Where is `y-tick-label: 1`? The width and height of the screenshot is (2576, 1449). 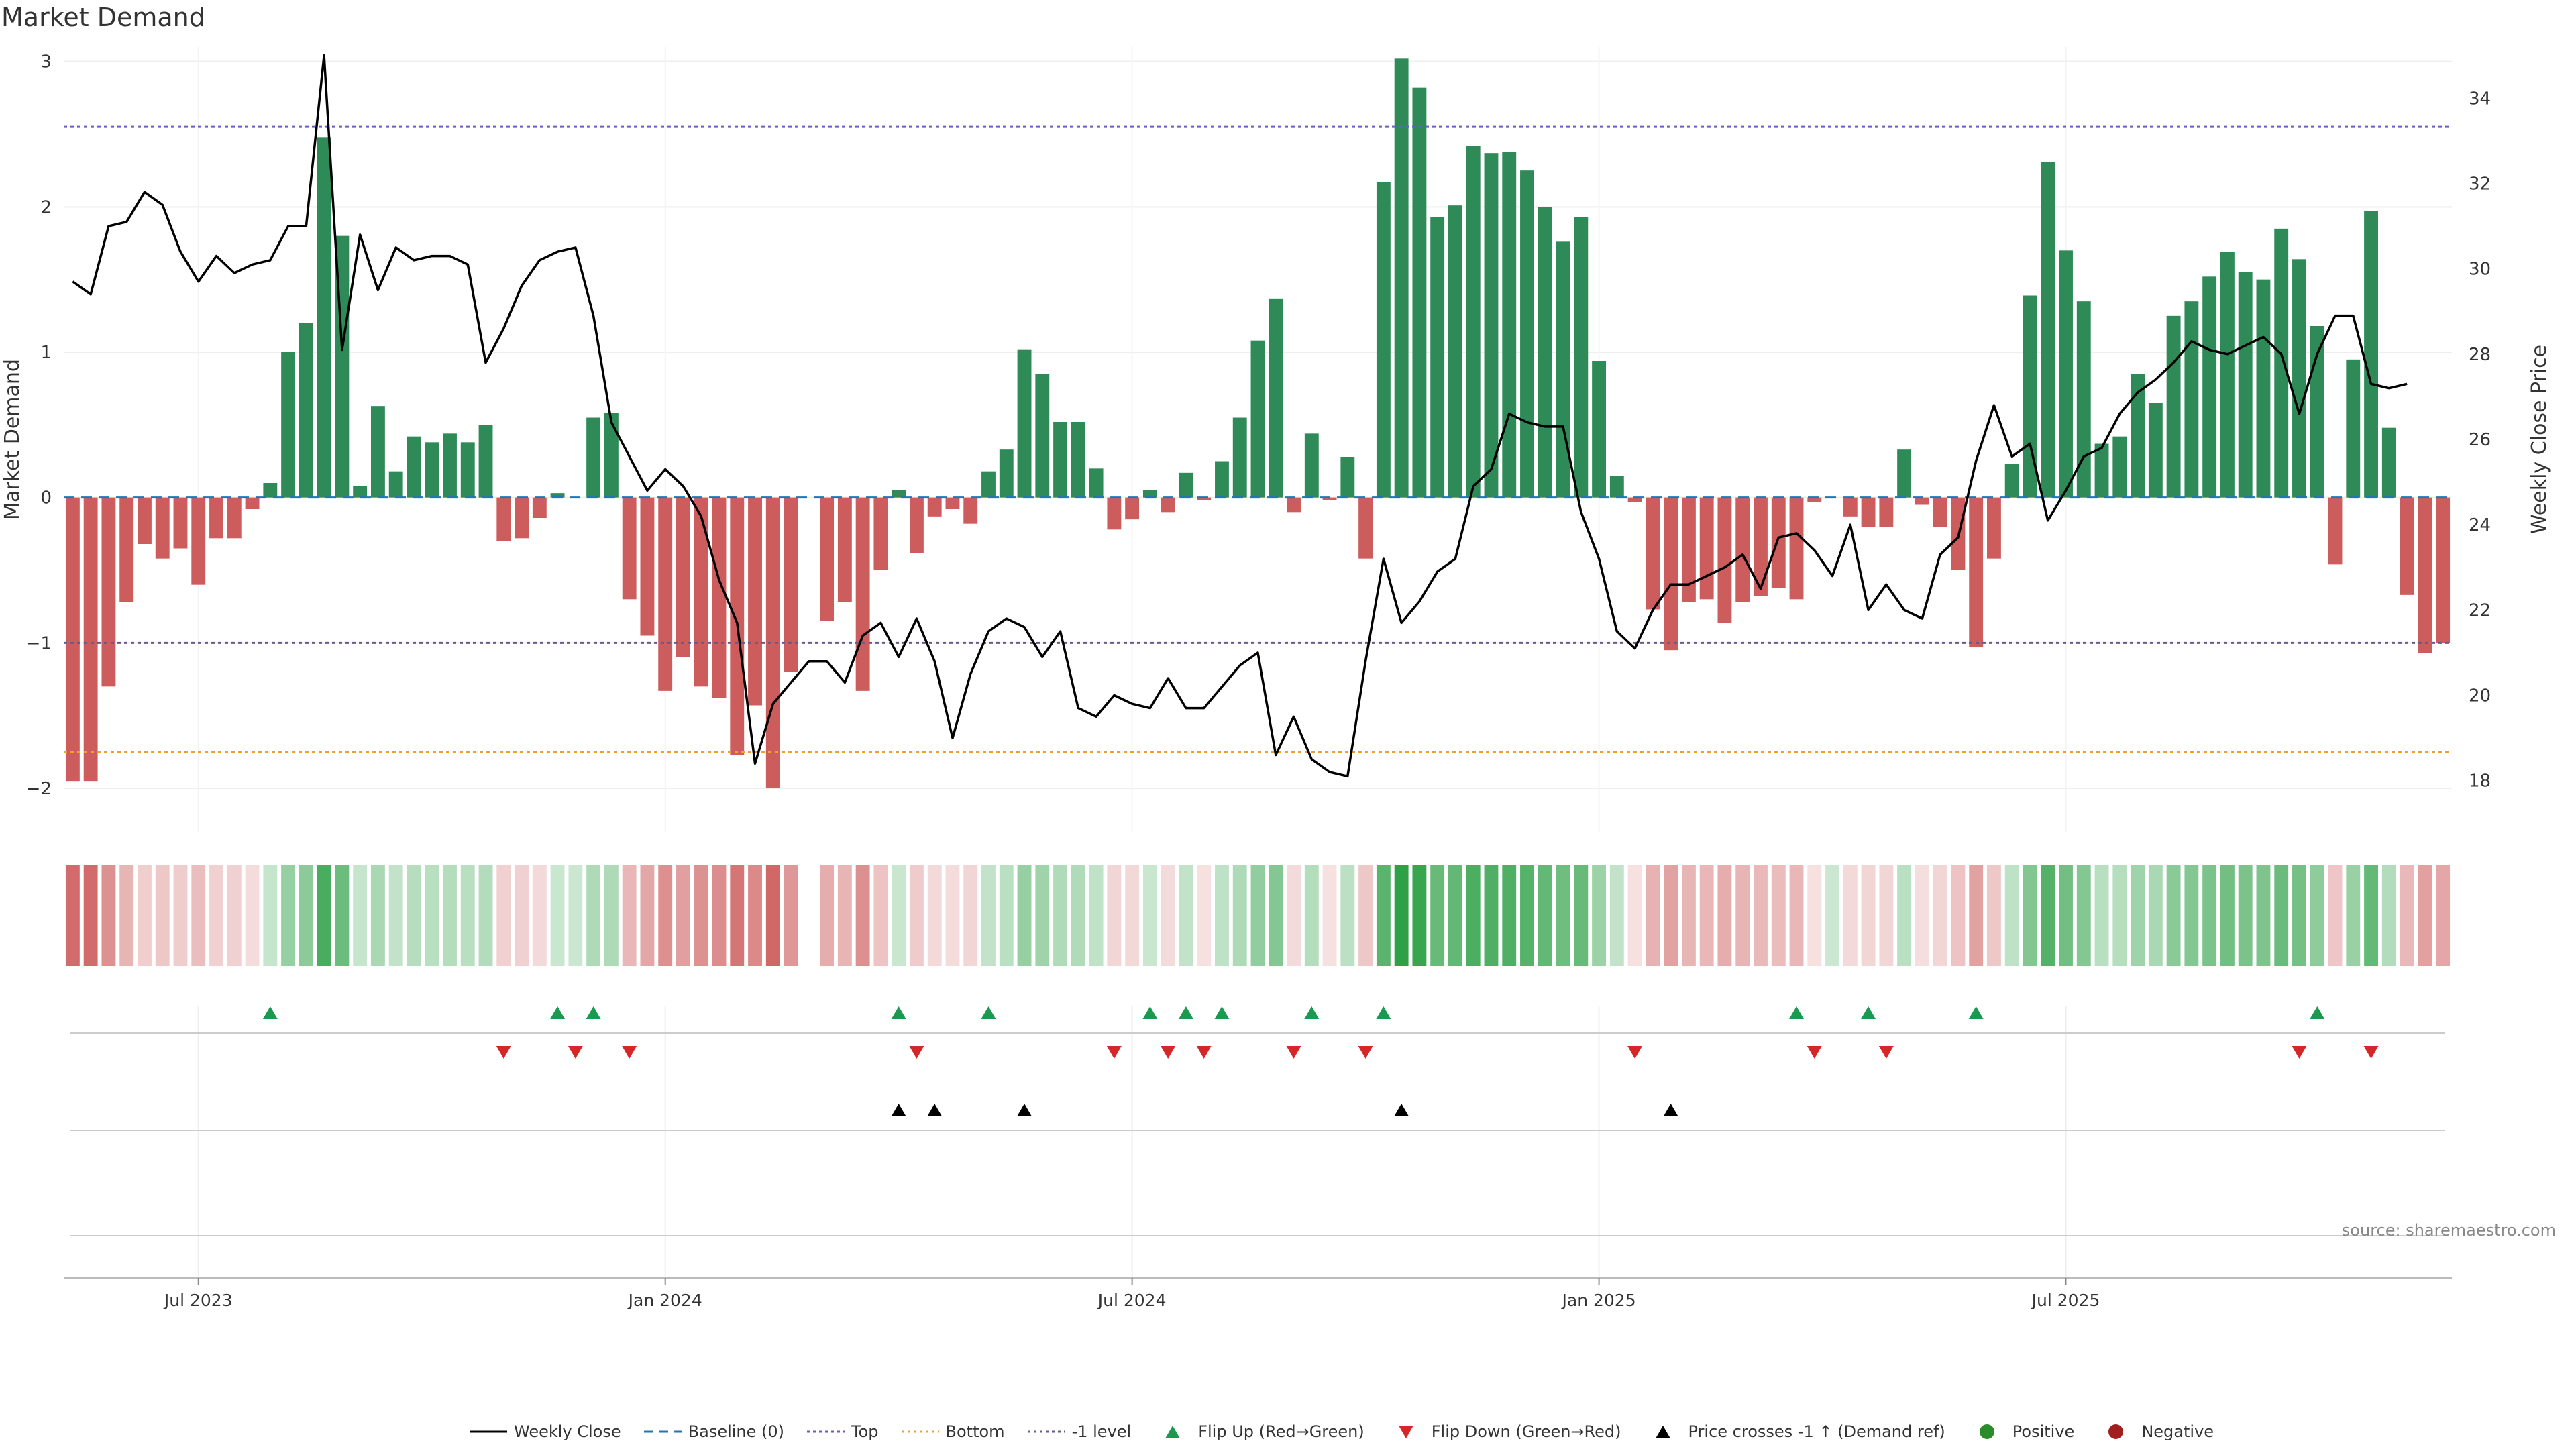
y-tick-label: 1 is located at coordinates (46, 353).